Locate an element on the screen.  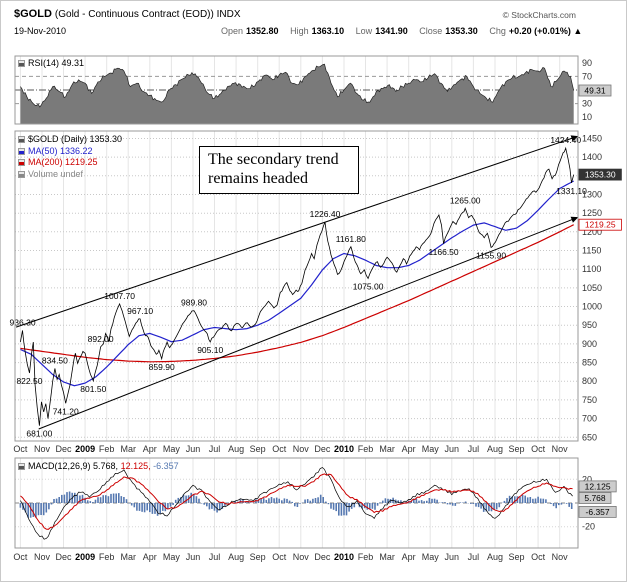
svg-text: 1353.30 is located at coordinates (600, 175).